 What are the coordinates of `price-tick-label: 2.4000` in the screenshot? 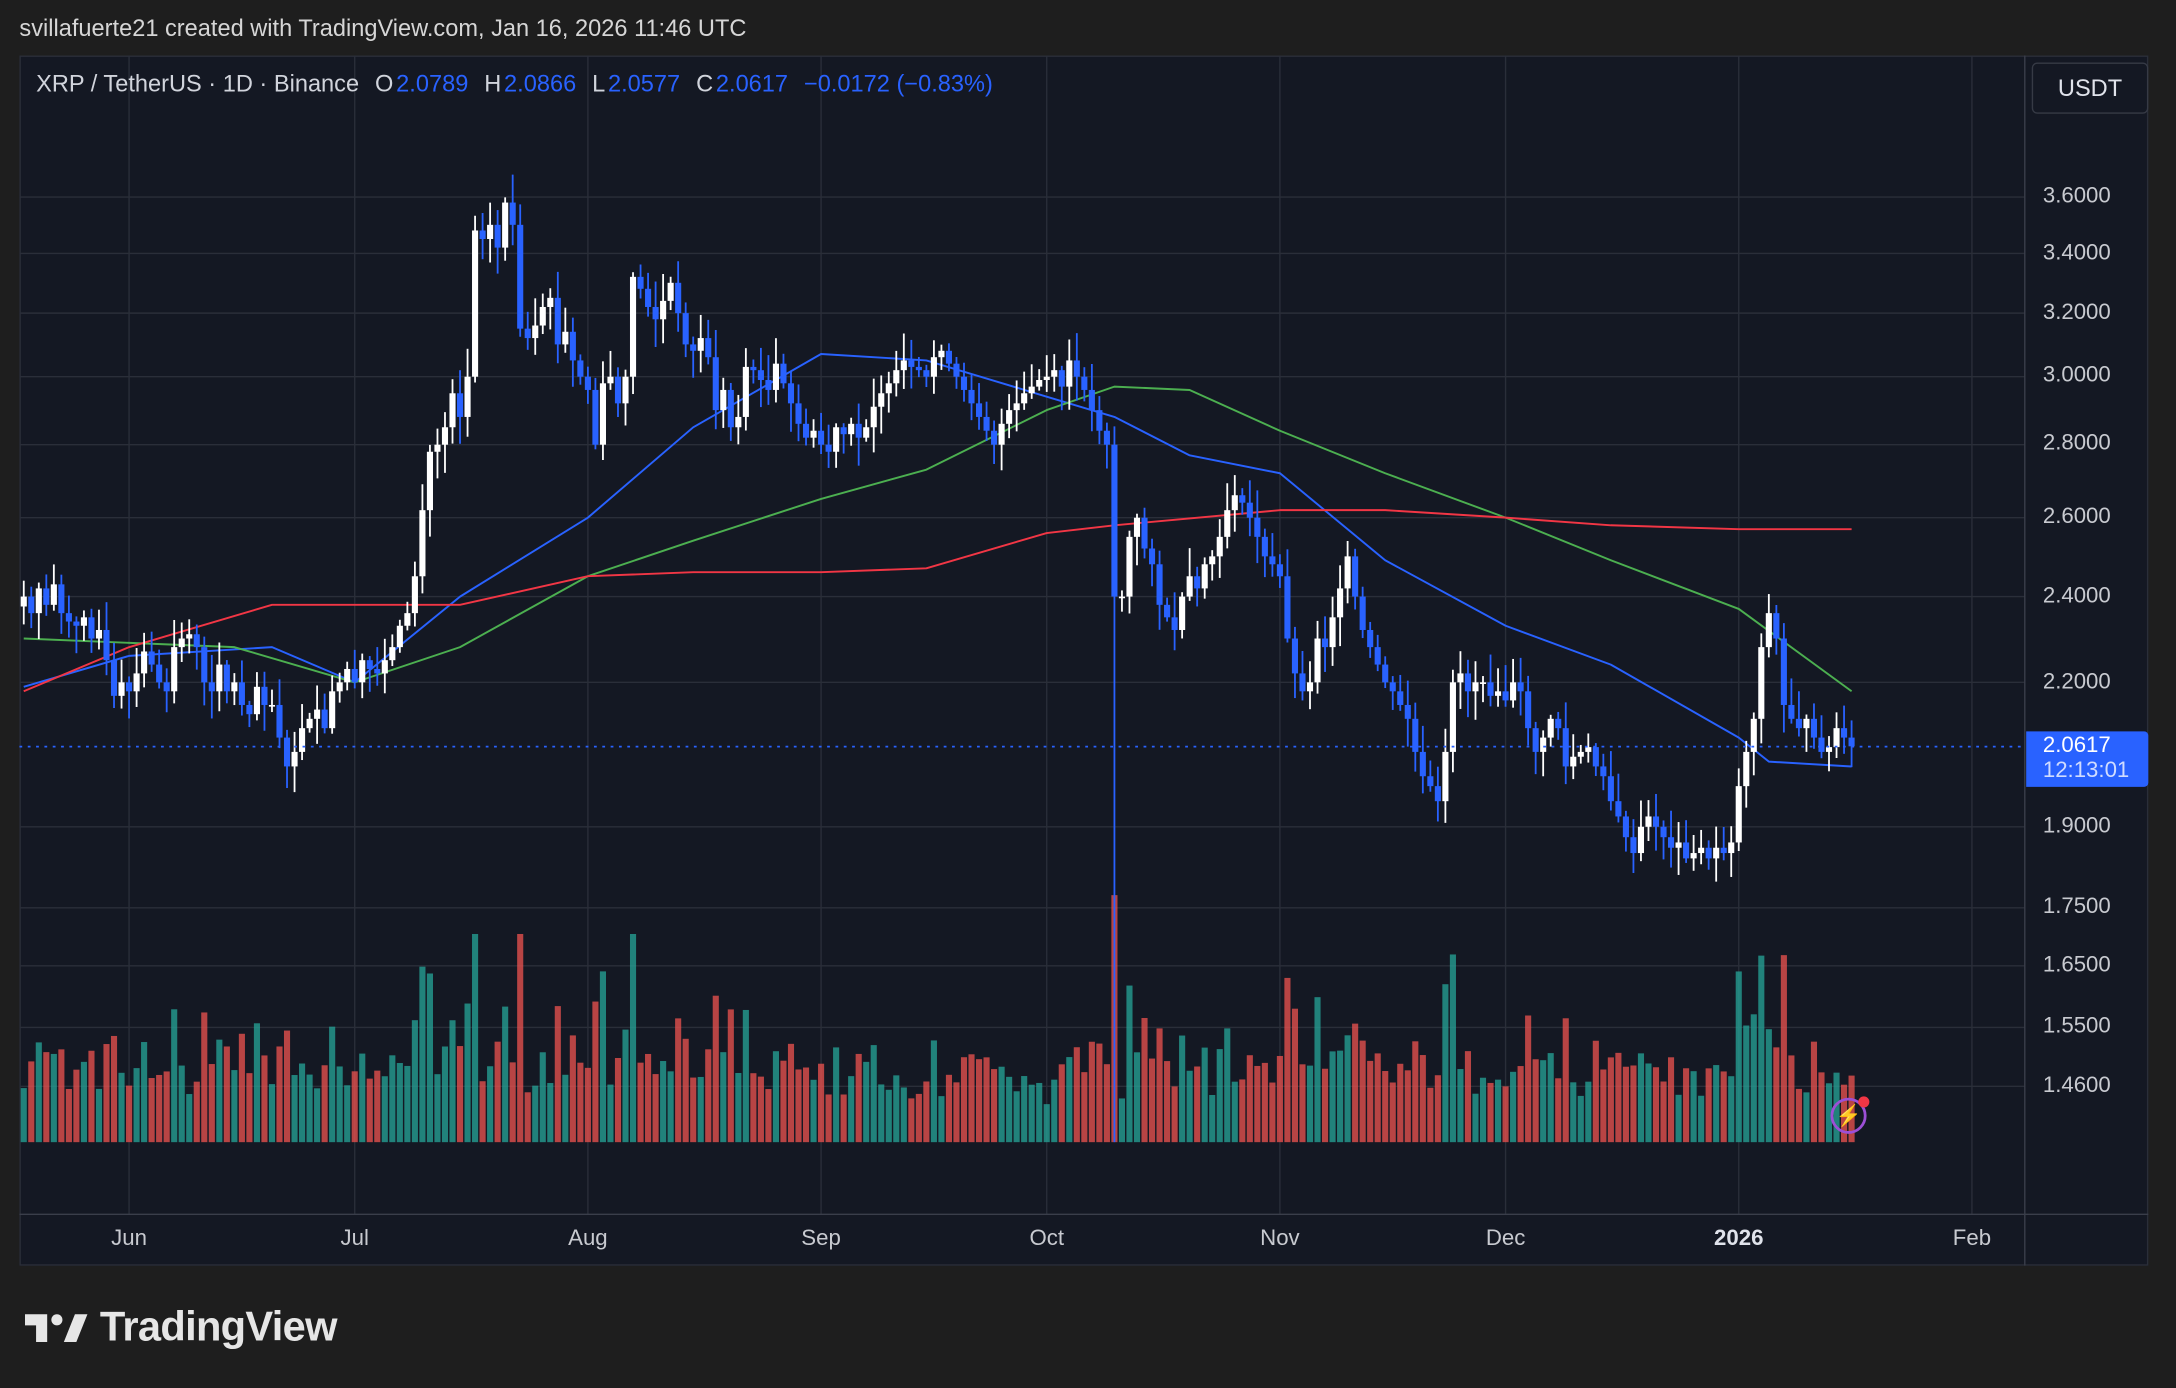 It's located at (2076, 596).